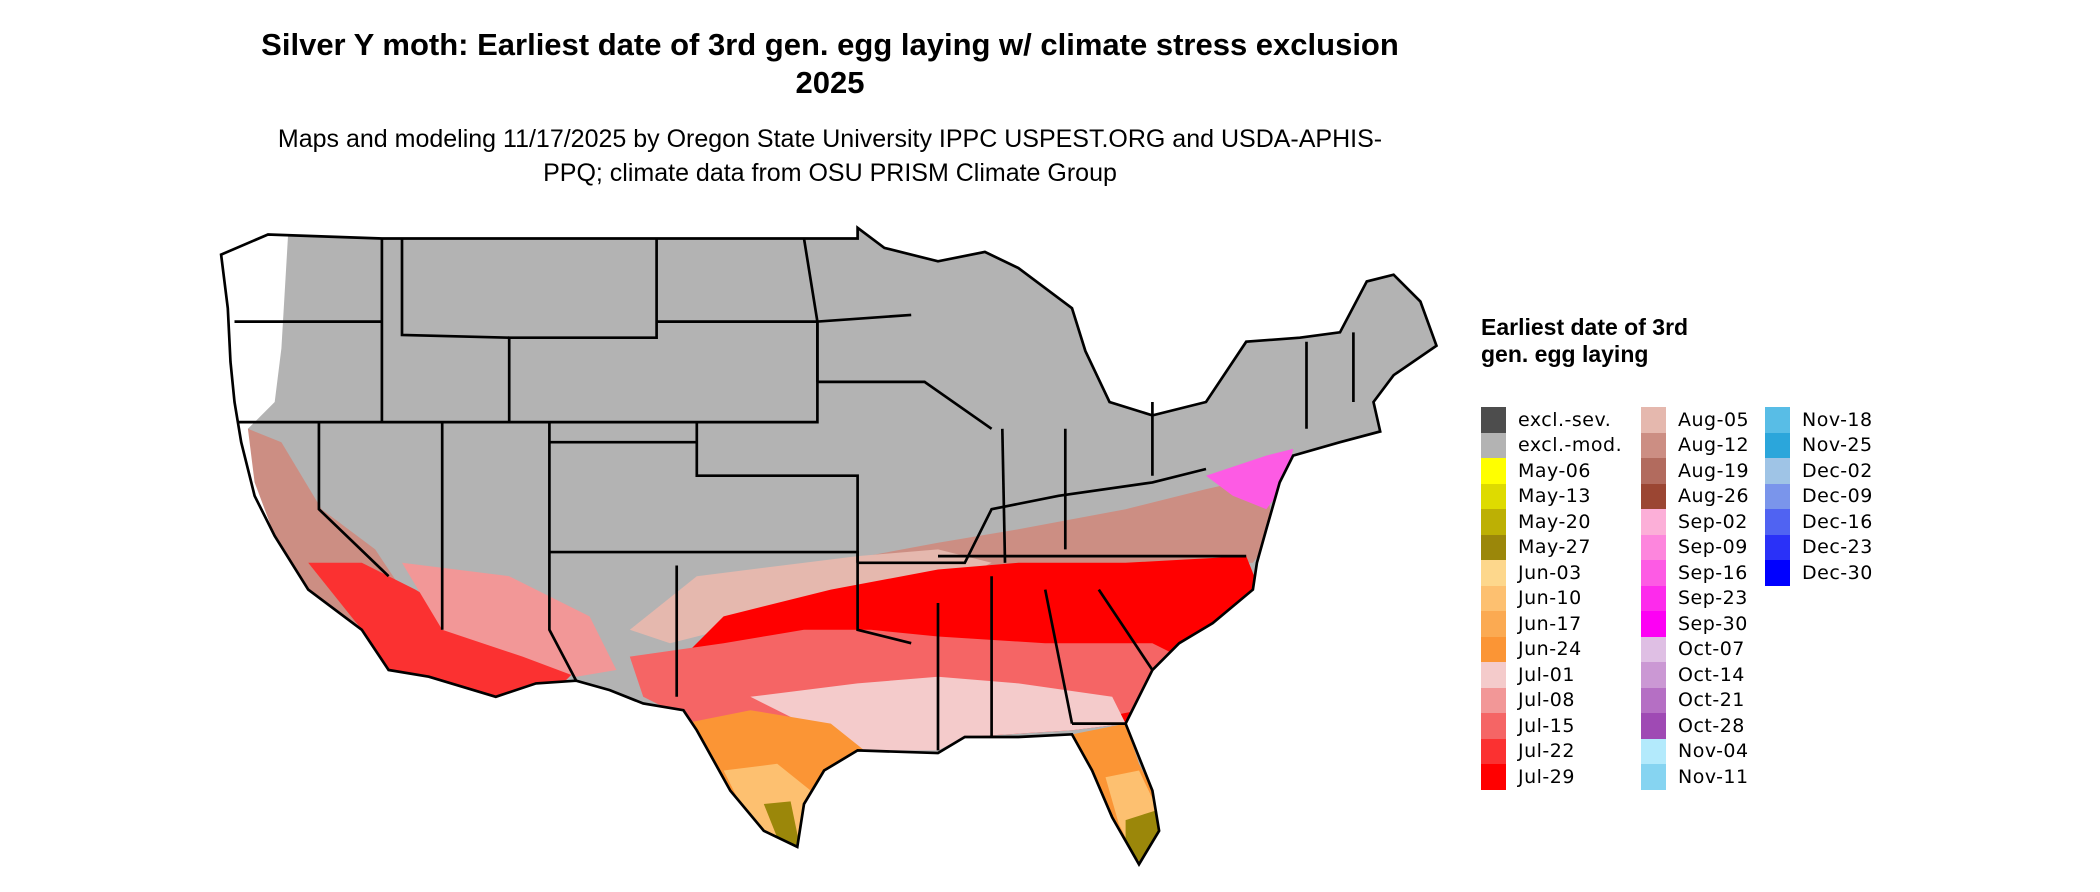 The image size is (2100, 892). Describe the element at coordinates (1550, 623) in the screenshot. I see `legend-label: Jun-17` at that location.